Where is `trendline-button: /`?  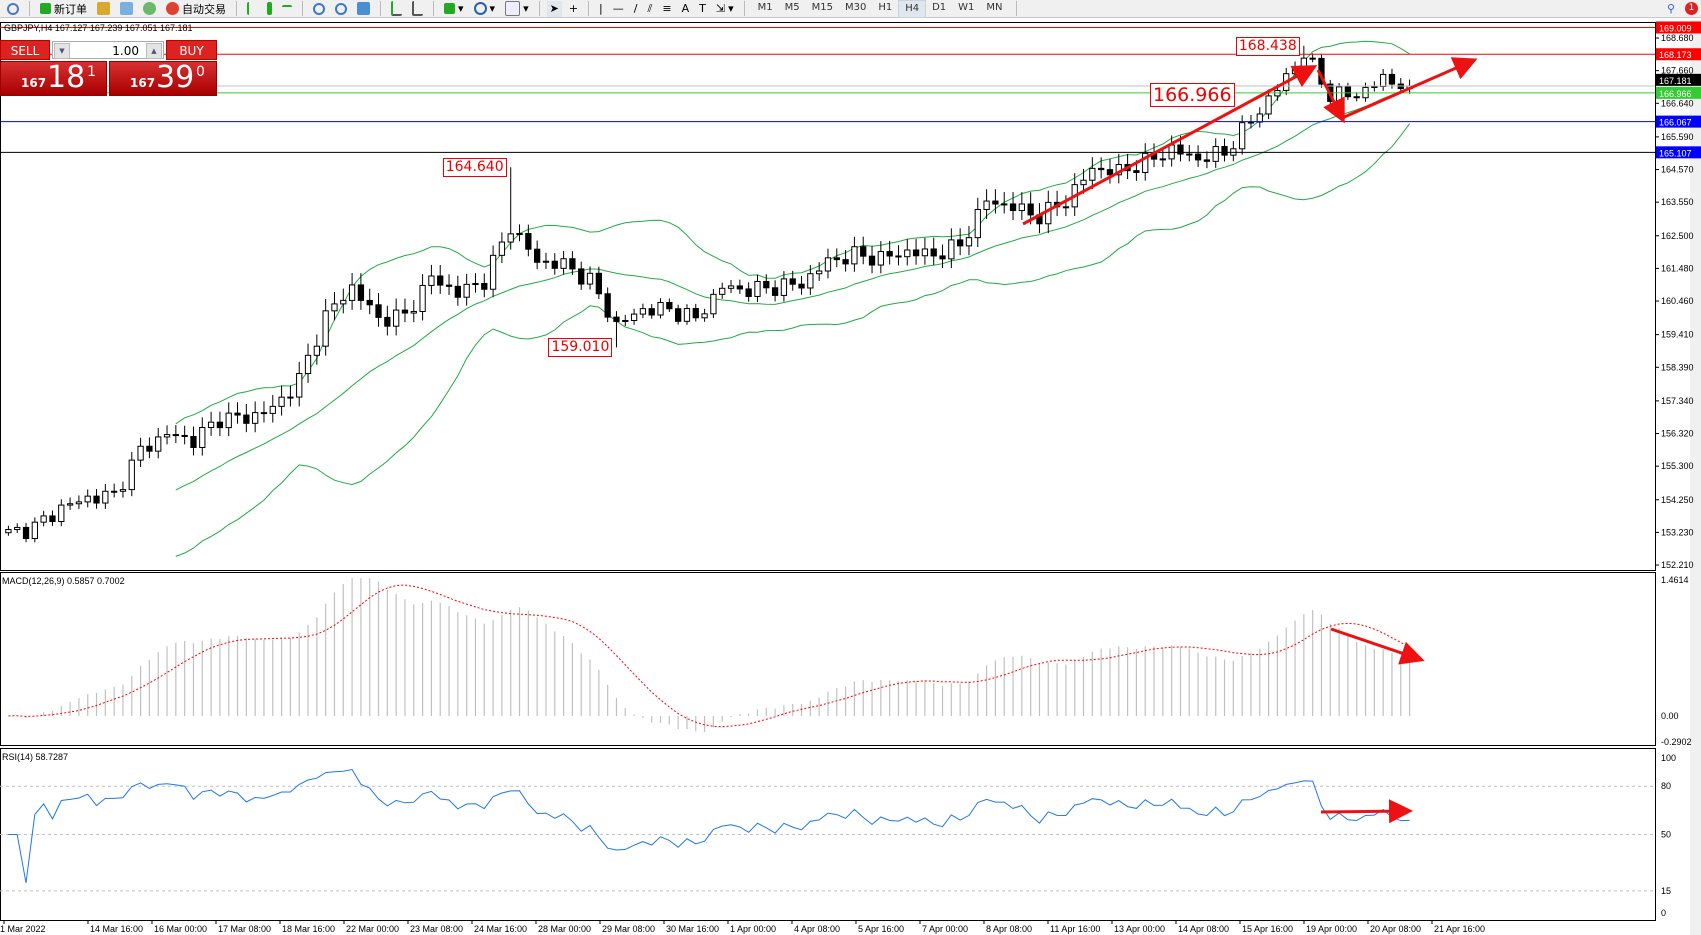 trendline-button: / is located at coordinates (636, 9).